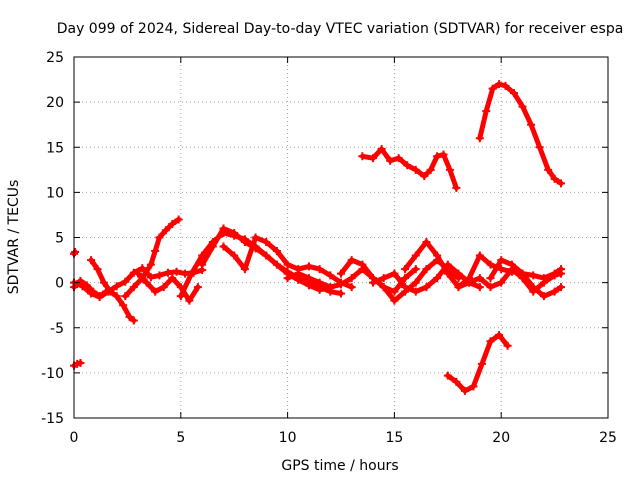 This screenshot has height=480, width=640. What do you see at coordinates (55, 193) in the screenshot?
I see `y-tick-label: 10` at bounding box center [55, 193].